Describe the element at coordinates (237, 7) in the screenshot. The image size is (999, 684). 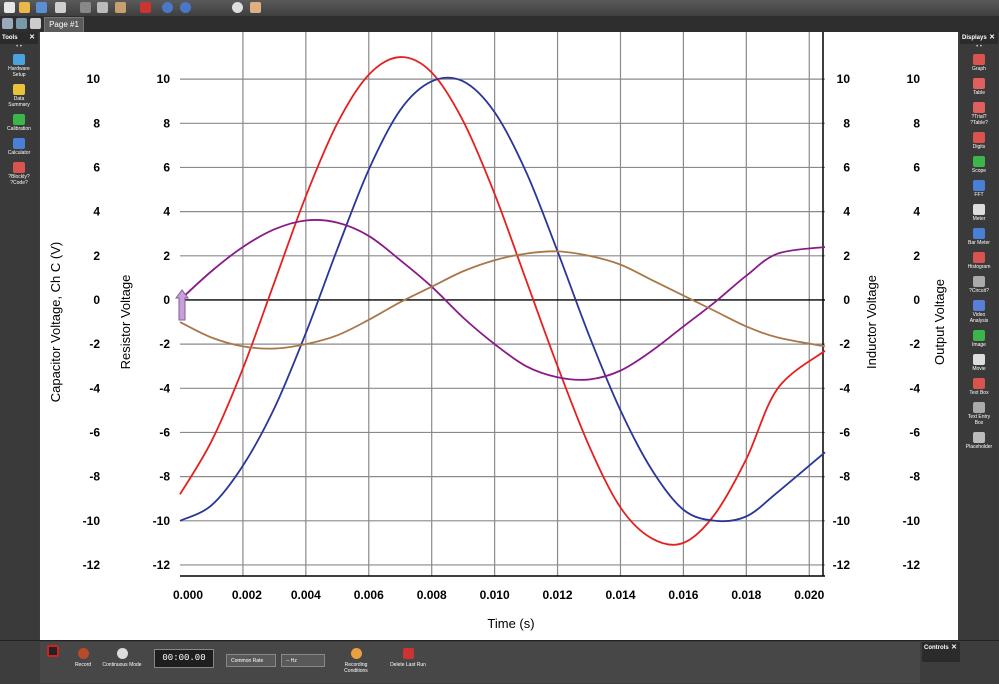
I see `camera-icon` at that location.